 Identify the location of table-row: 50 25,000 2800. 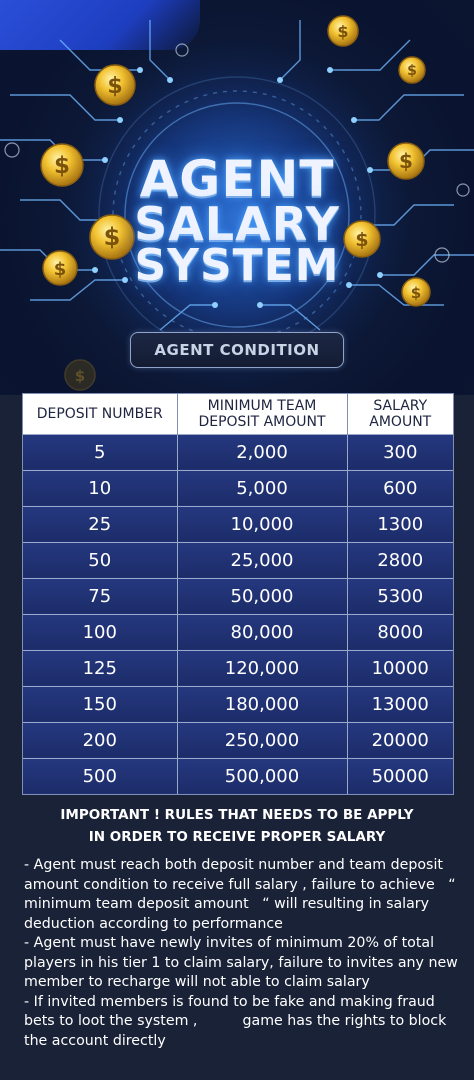
(238, 559).